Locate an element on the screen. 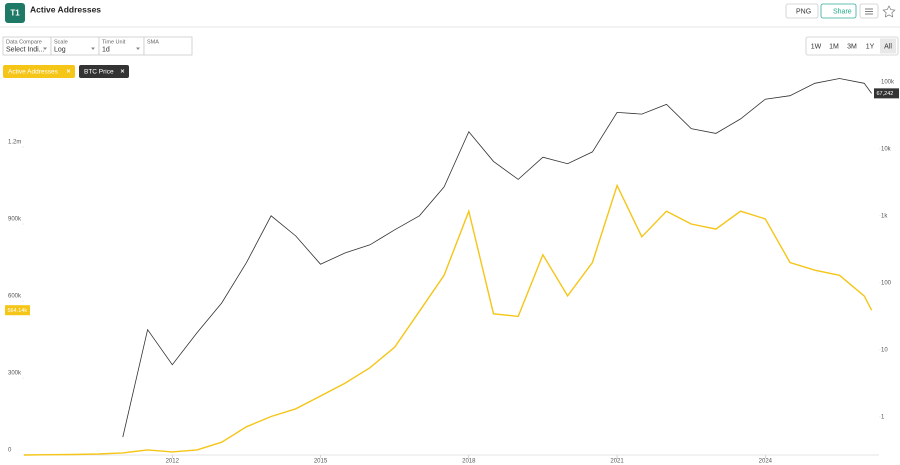  x-tick-label: 2024 is located at coordinates (766, 462).